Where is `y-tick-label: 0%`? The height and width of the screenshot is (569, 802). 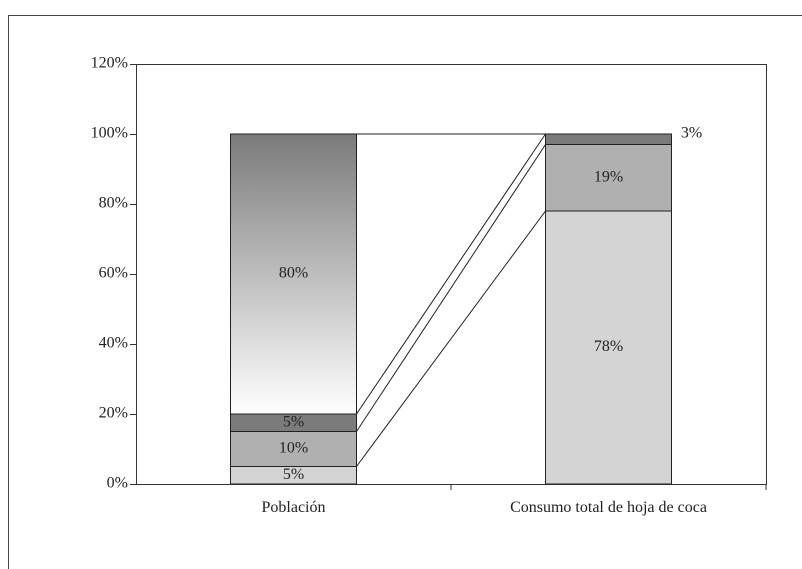 y-tick-label: 0% is located at coordinates (117, 483).